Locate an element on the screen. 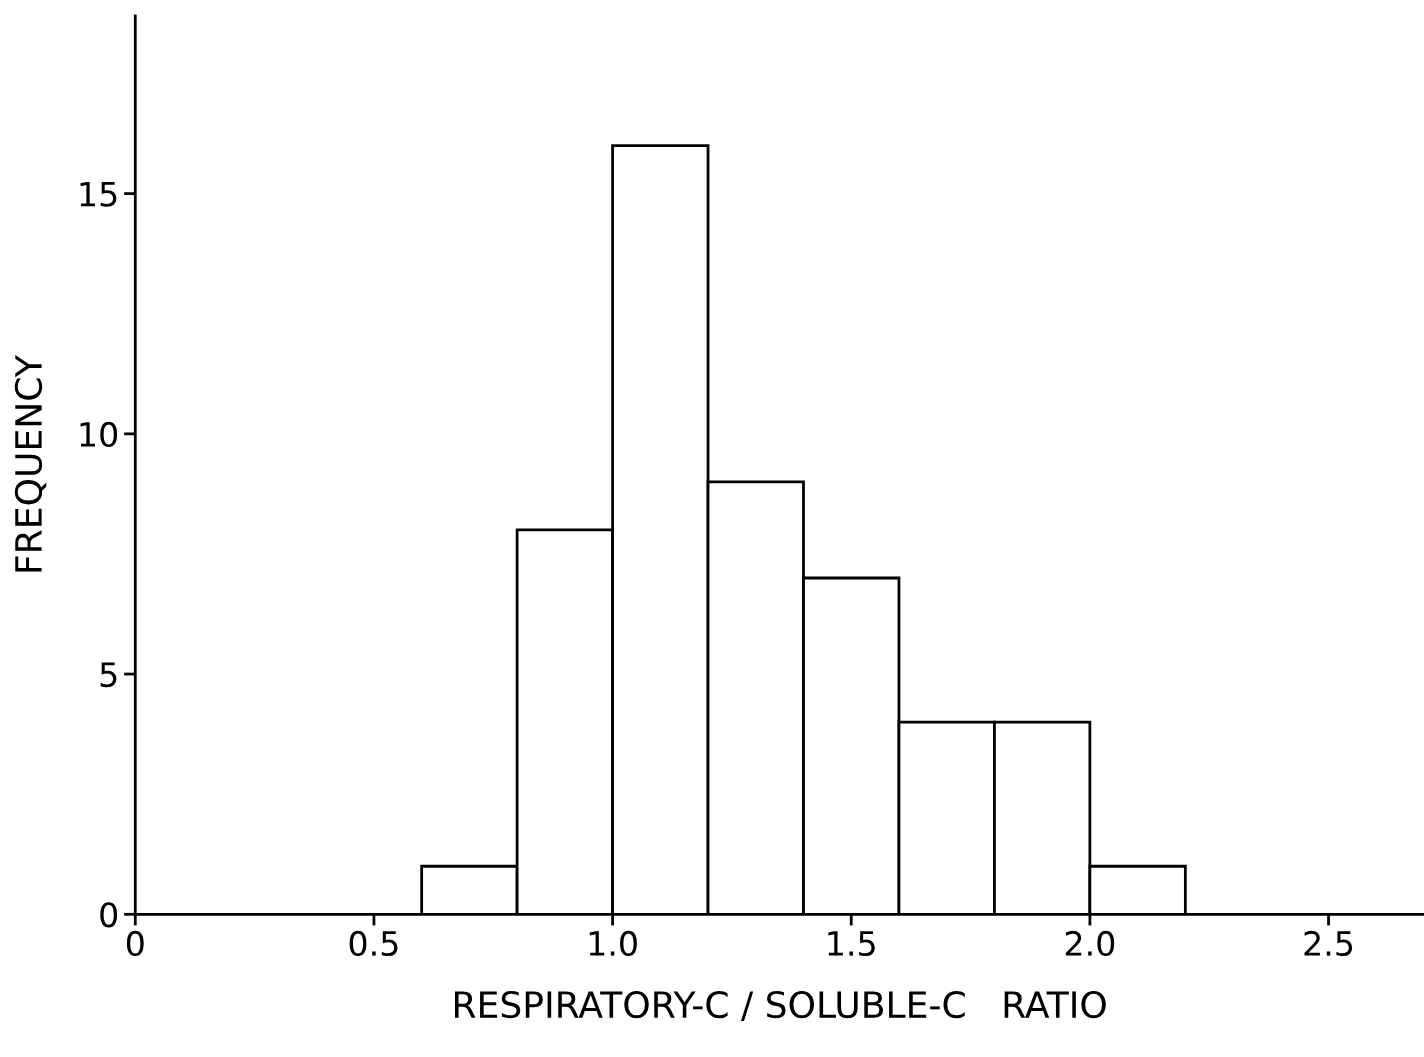 The height and width of the screenshot is (1057, 1424). y-axis-title: FREQUENCY is located at coordinates (30, 463).